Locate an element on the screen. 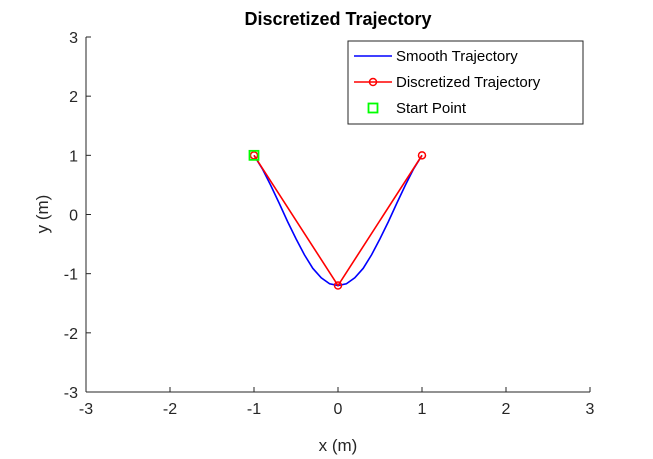  legend-marker-start-point is located at coordinates (373, 108).